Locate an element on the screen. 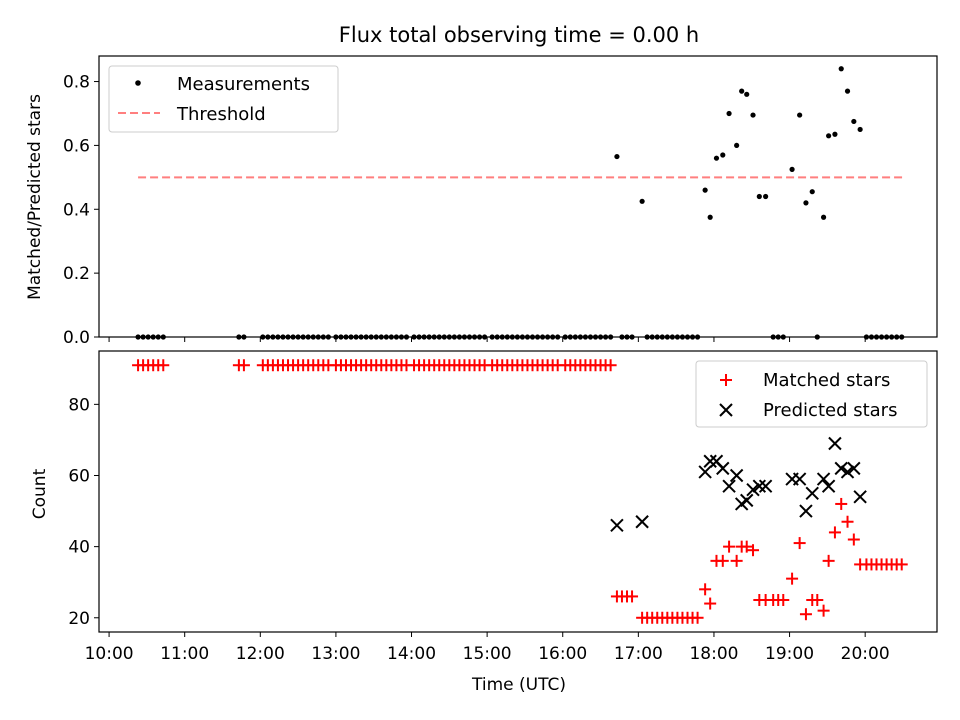 This screenshot has width=960, height=720. top-legend-box is located at coordinates (223, 99).